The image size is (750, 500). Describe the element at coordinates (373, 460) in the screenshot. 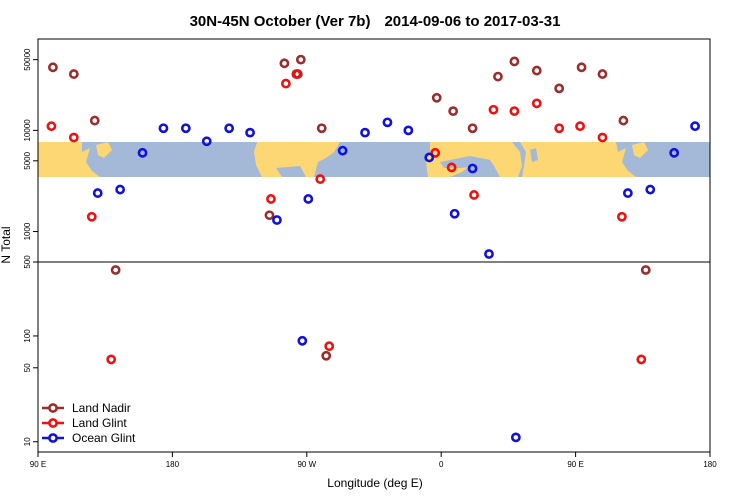

I see `x-axis-ticks: 90 E 180 90 W 0 90 E 180` at that location.